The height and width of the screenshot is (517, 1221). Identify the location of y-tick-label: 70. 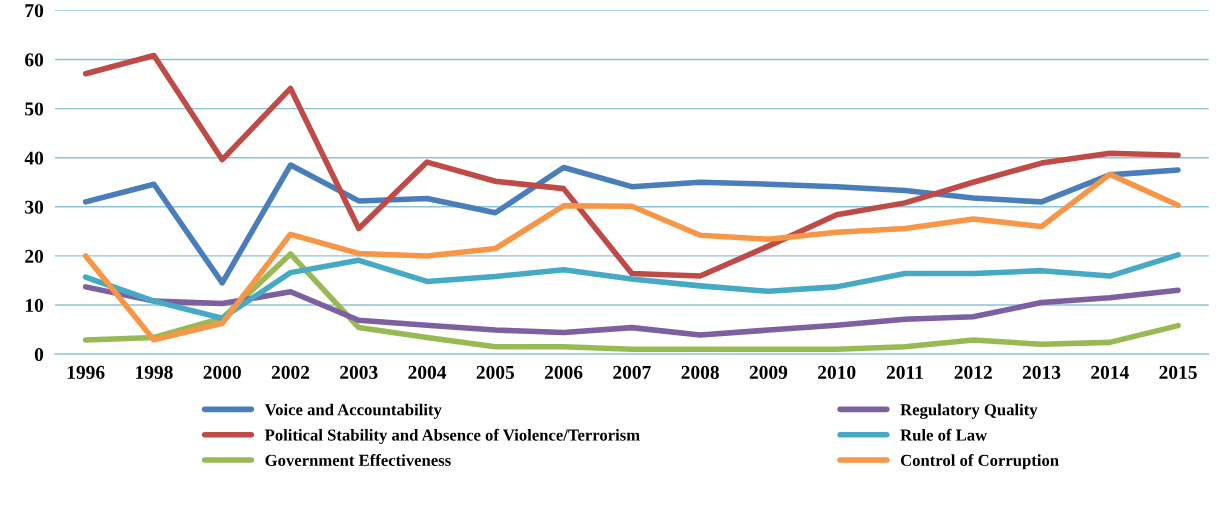
(34, 11).